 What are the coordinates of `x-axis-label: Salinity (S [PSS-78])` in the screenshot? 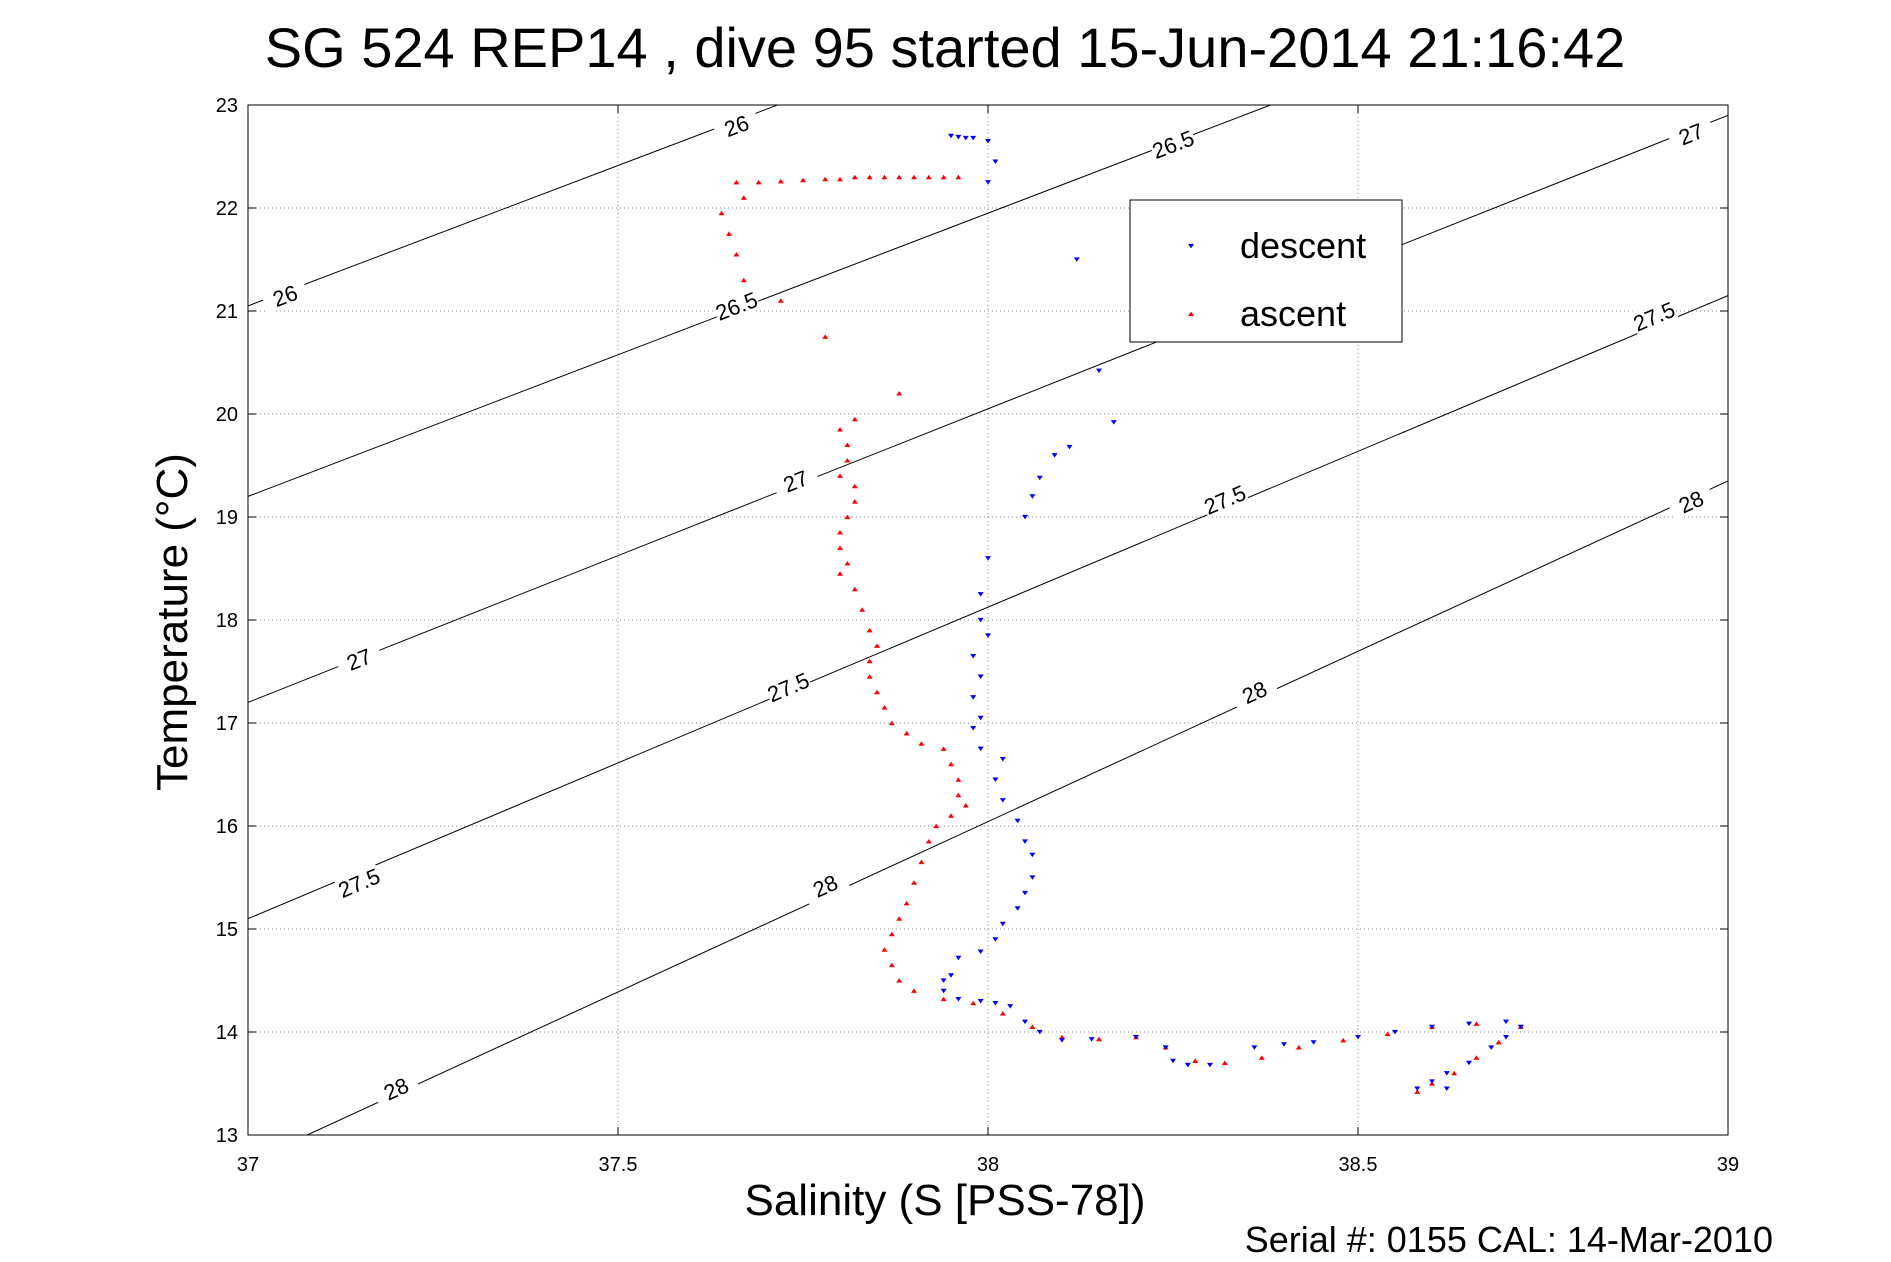 It's located at (944, 1200).